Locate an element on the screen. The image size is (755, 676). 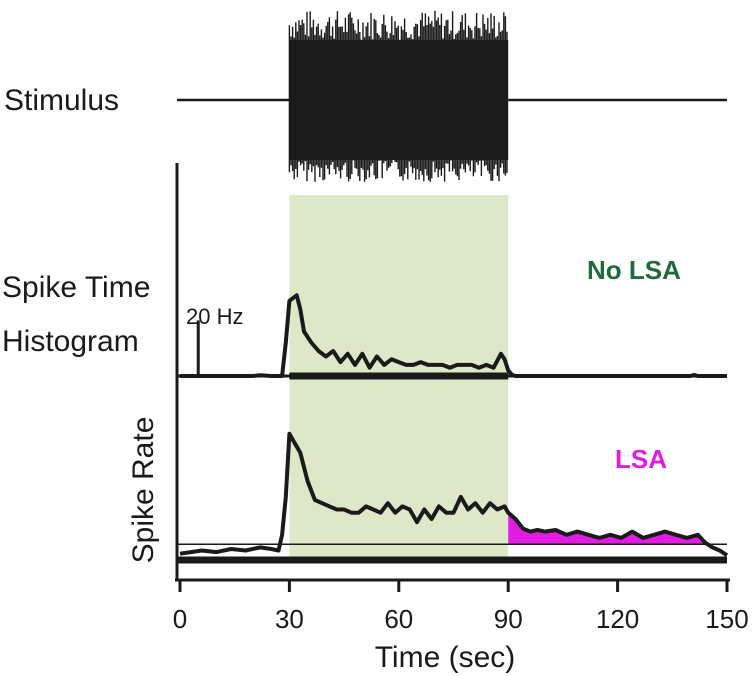
scale-bar-label: 20 Hz is located at coordinates (214, 316).